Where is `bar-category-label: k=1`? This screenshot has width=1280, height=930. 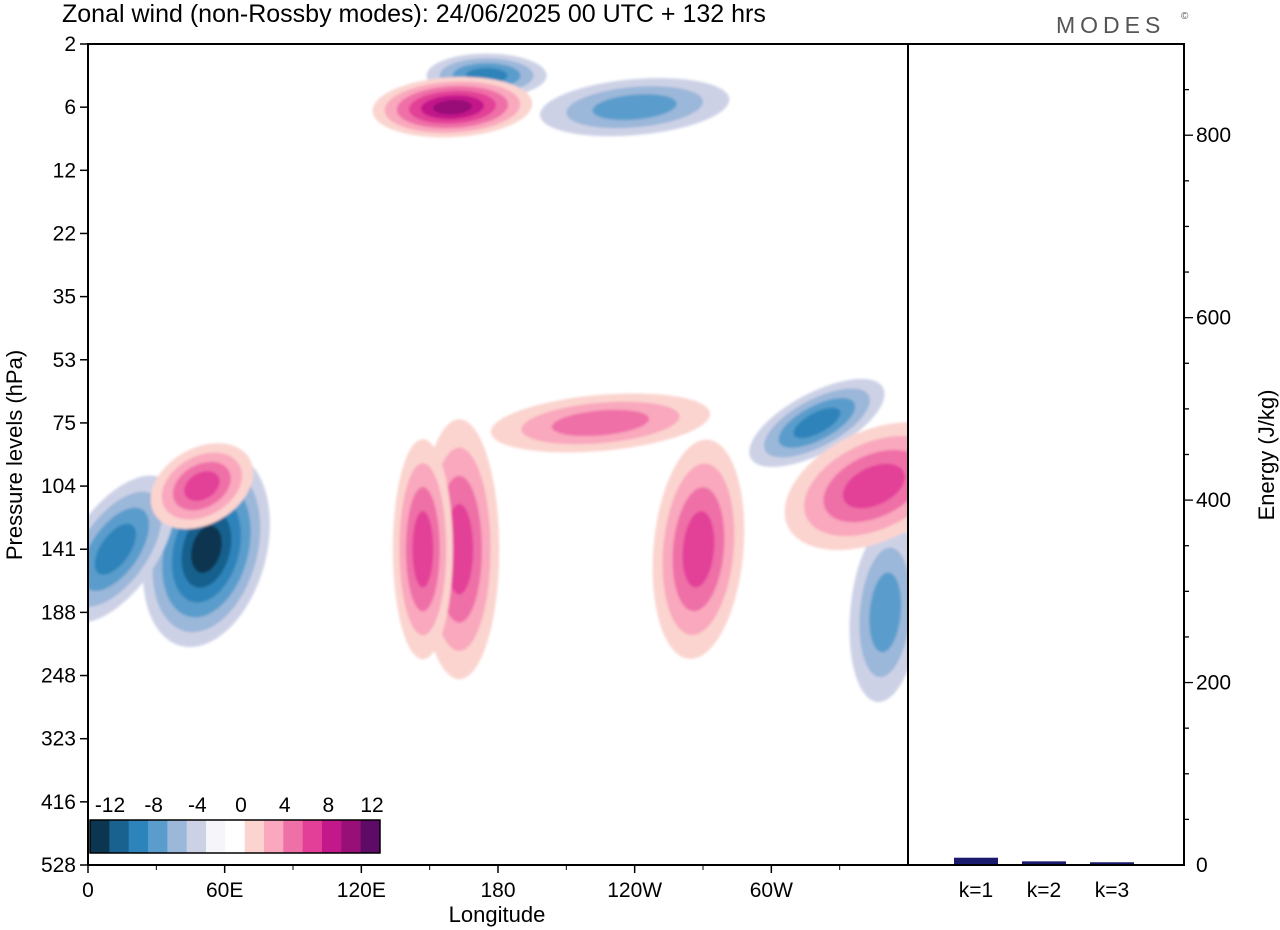 bar-category-label: k=1 is located at coordinates (976, 890).